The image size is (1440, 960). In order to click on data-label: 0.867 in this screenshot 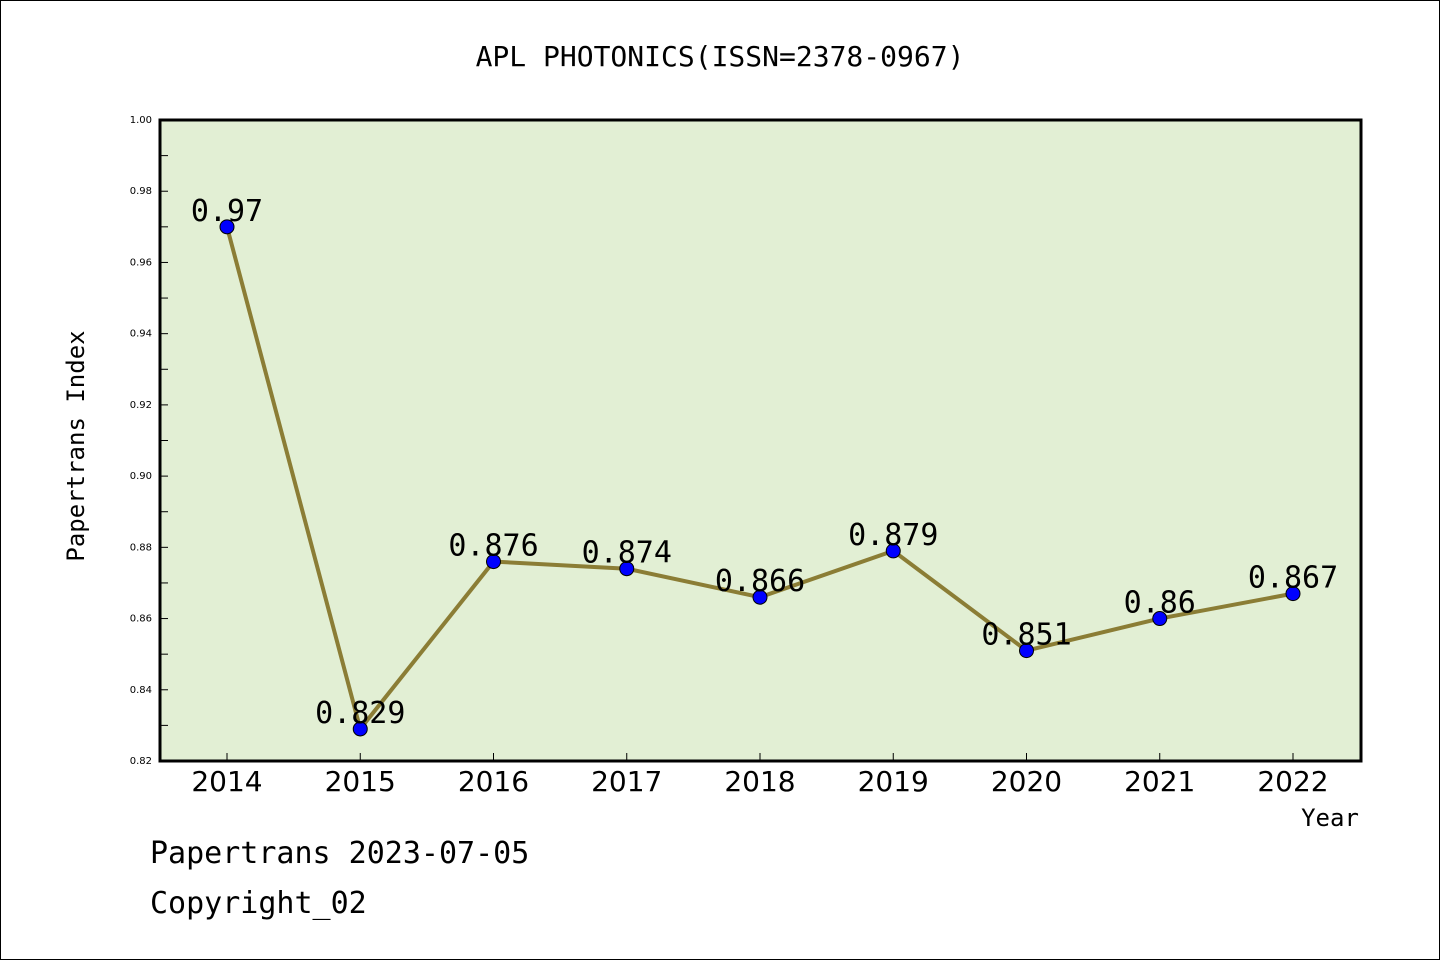, I will do `click(1293, 578)`.